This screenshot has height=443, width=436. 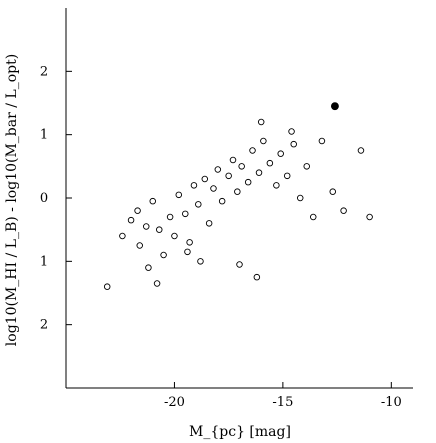 I want to click on x-tick-label: -10, so click(x=391, y=402).